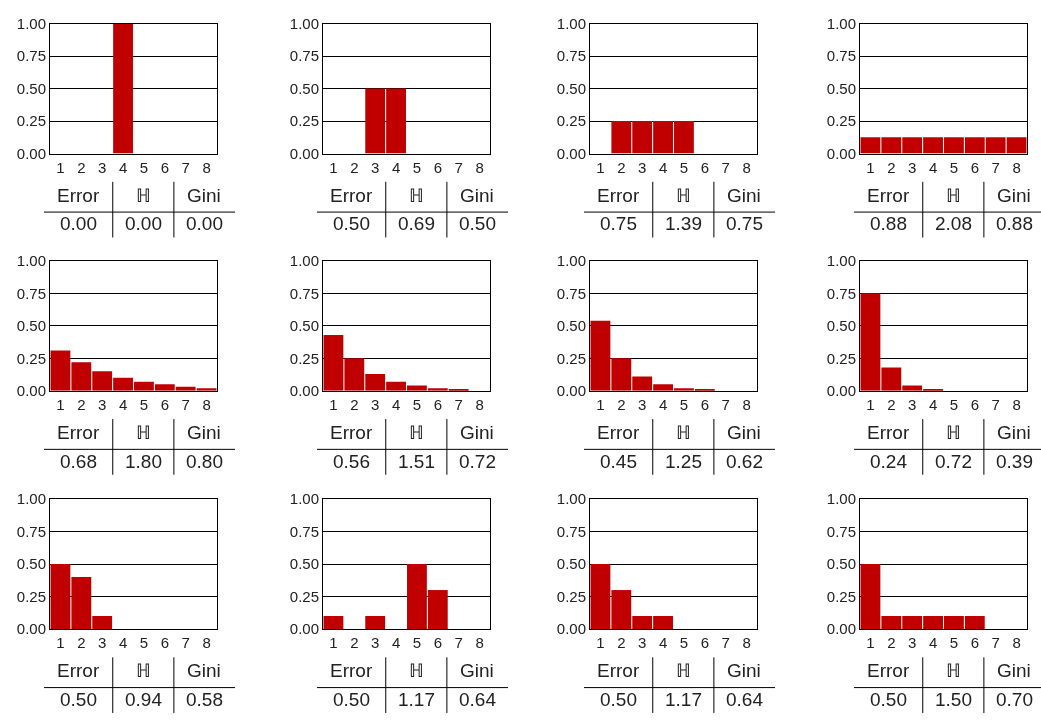 This screenshot has height=720, width=1041. I want to click on text: 0.69, so click(416, 223).